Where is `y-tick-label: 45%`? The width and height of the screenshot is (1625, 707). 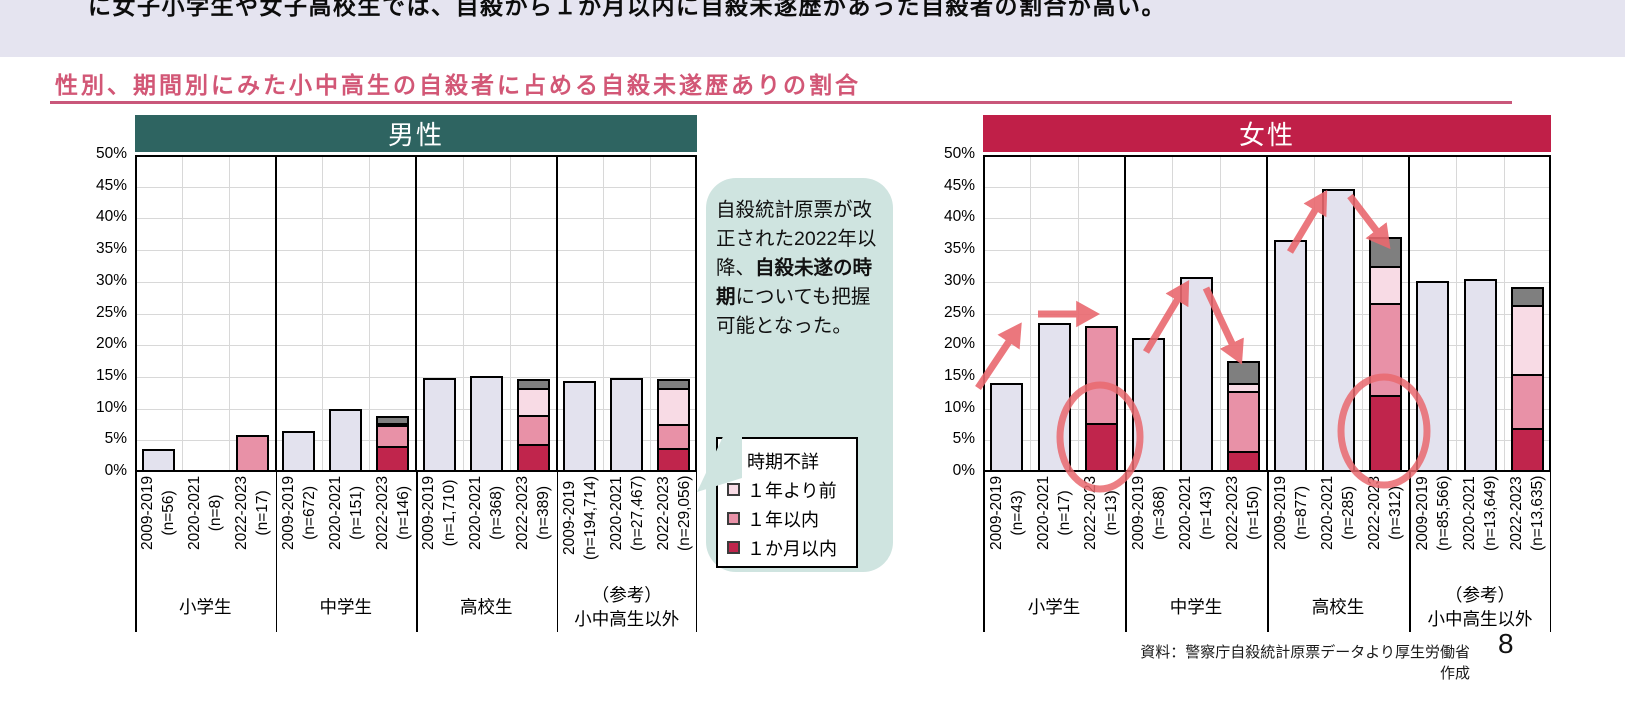 y-tick-label: 45% is located at coordinates (959, 185).